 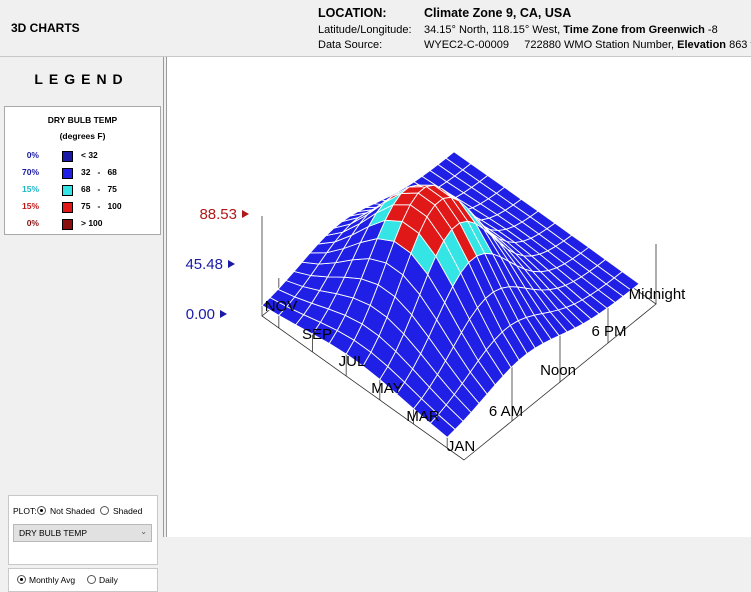 What do you see at coordinates (423, 416) in the screenshot?
I see `month-label: MAR` at bounding box center [423, 416].